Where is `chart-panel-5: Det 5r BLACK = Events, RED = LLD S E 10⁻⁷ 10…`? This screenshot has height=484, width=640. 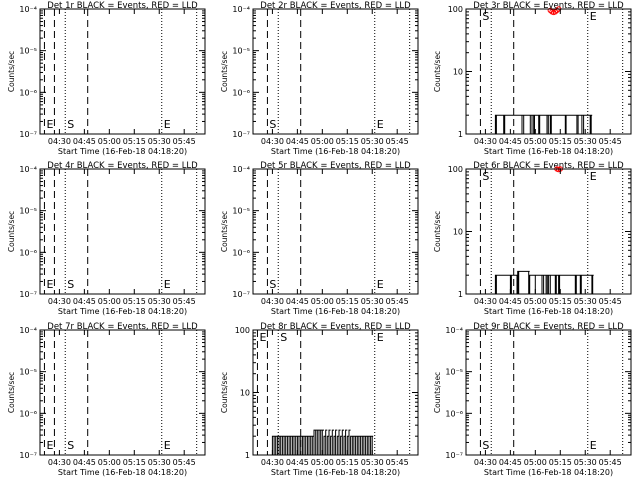
chart-panel-5: Det 5r BLACK = Events, RED = LLD S E 10⁻⁷ 10… is located at coordinates (319, 238).